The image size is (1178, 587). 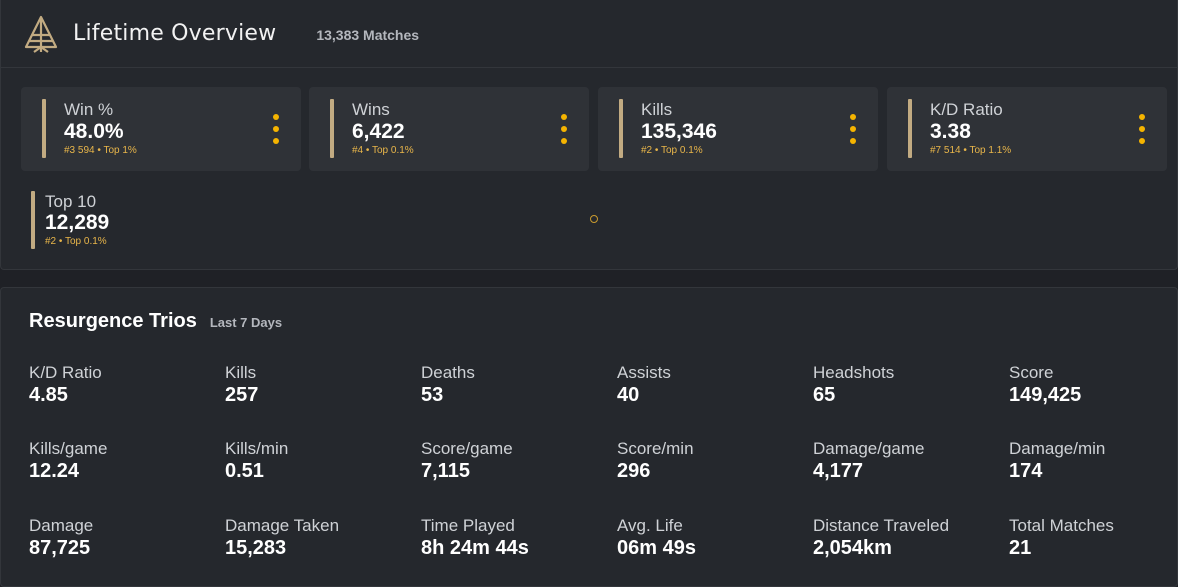 What do you see at coordinates (824, 395) in the screenshot?
I see `stat-value: 65` at bounding box center [824, 395].